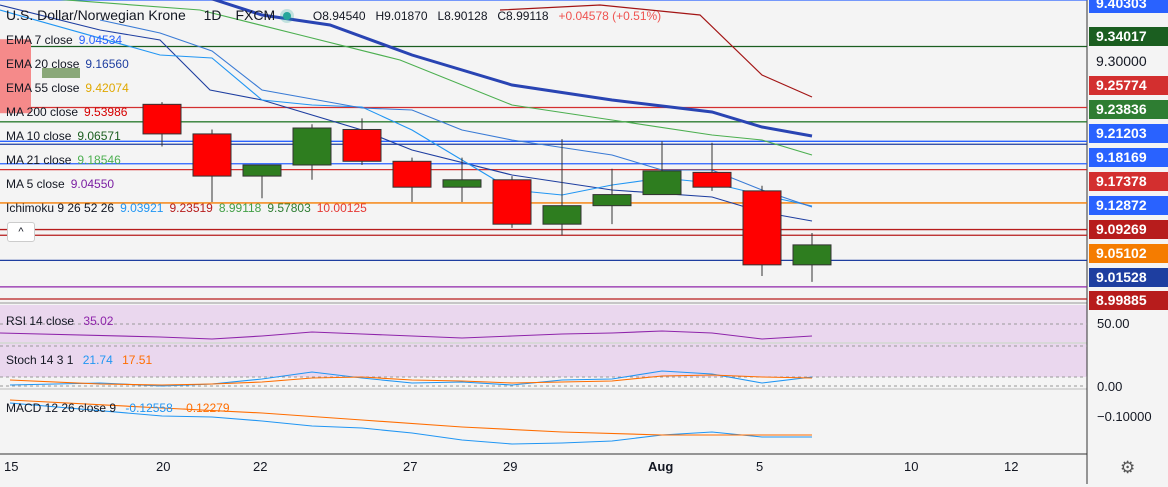 The height and width of the screenshot is (487, 1168). Describe the element at coordinates (40, 321) in the screenshot. I see `rsi-name: RSI 14 close` at that location.